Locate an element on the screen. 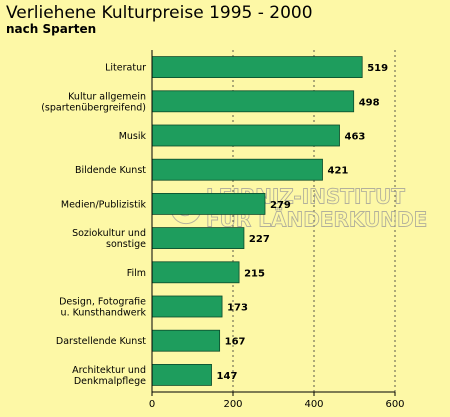 This screenshot has height=417, width=450. category-label-9-line-0: Architektur und is located at coordinates (109, 370).